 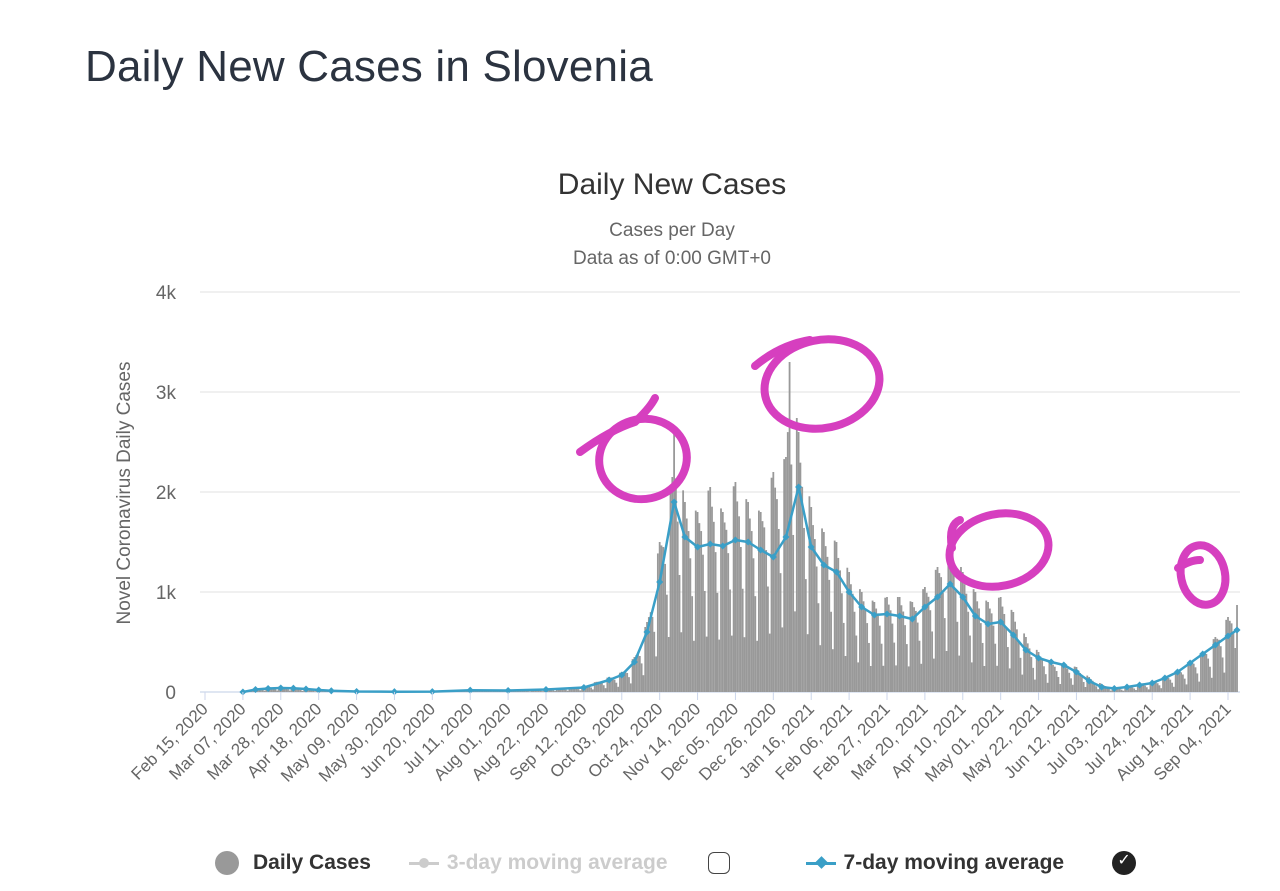 I want to click on legend-daily-cases-label: Daily Cases, so click(x=312, y=862).